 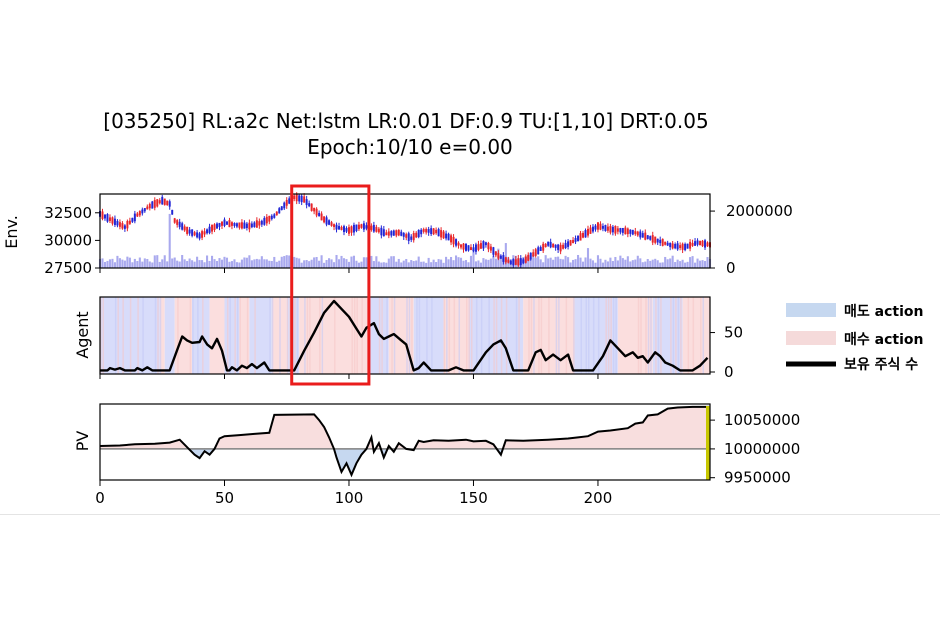 I want to click on pv-ytick-label: 10000000, so click(x=762, y=449).